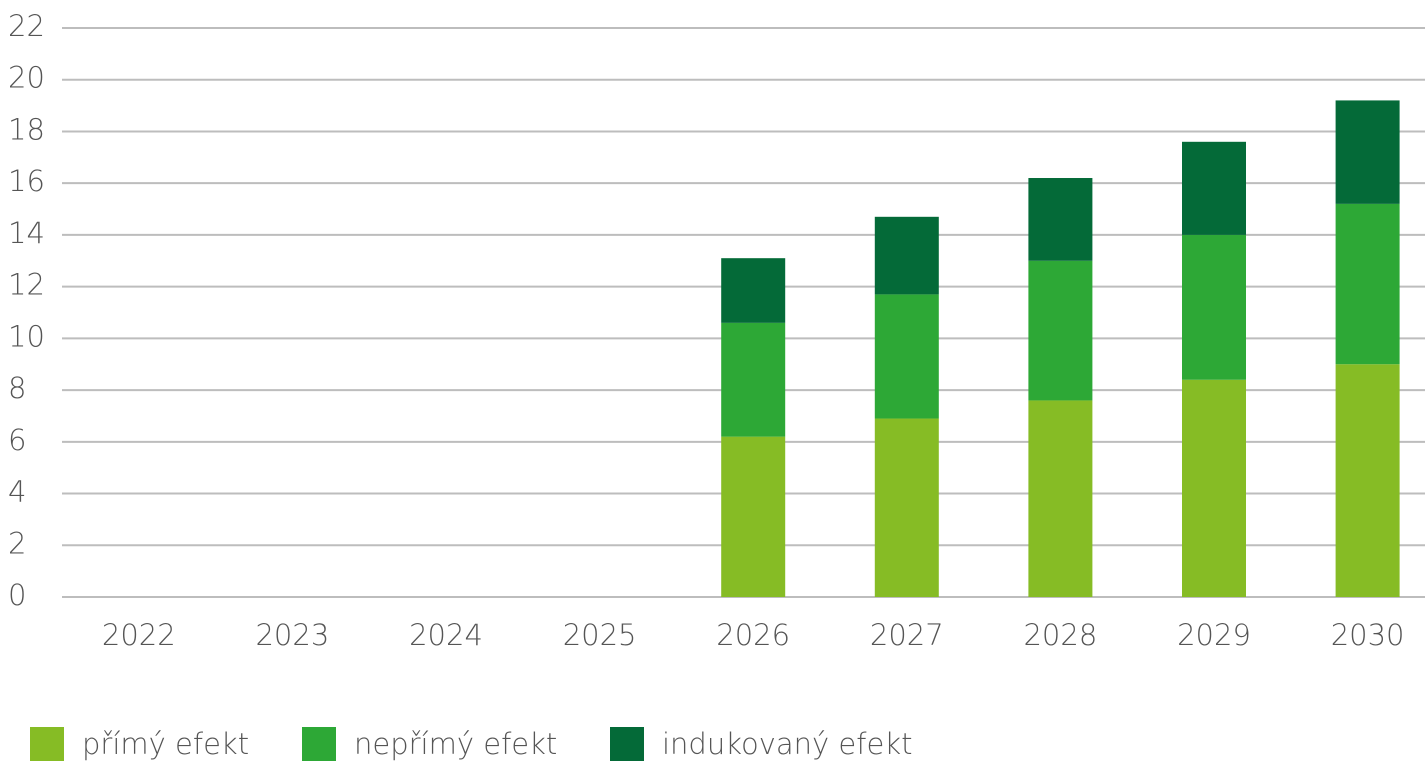 This screenshot has height=769, width=1425. I want to click on y-tick-label: 22, so click(26, 26).